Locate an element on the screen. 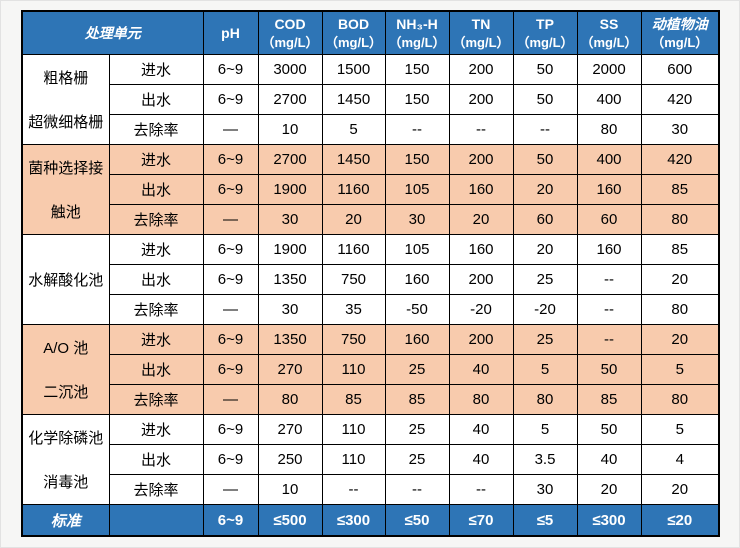 The height and width of the screenshot is (548, 740). value-cell: 1500 is located at coordinates (353, 69).